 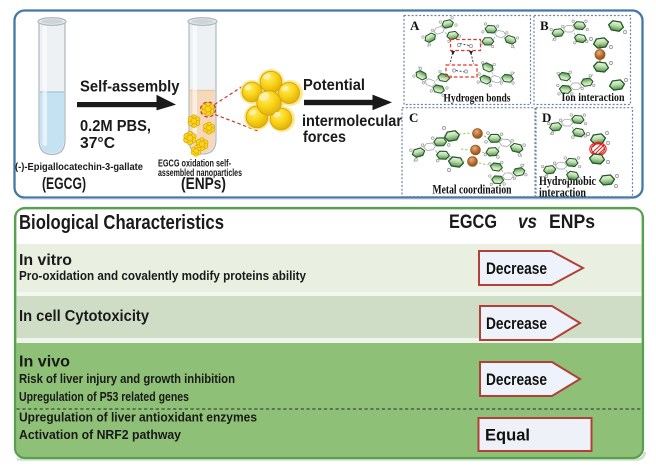 I want to click on svg-text: In cell Cytotoxicity, so click(x=84, y=316).